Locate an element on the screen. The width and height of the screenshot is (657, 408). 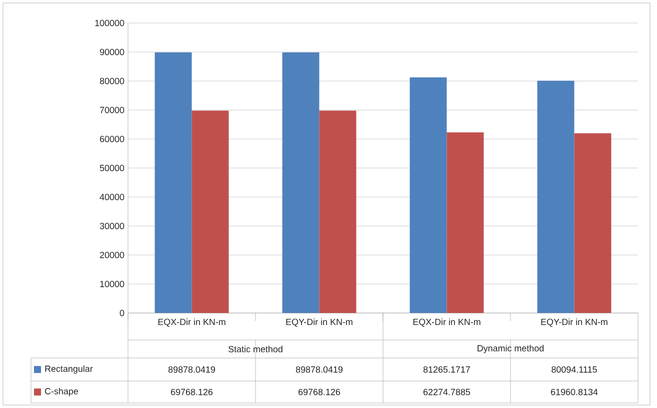
y-tick-label: 60000 is located at coordinates (112, 139).